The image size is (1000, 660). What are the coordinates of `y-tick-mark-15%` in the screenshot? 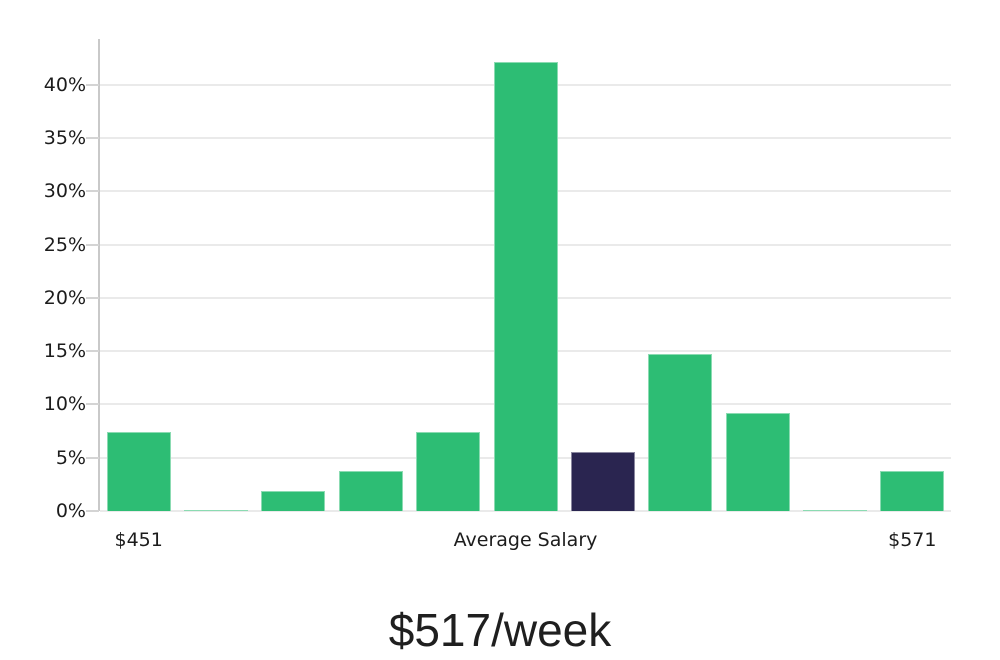 It's located at (92, 351).